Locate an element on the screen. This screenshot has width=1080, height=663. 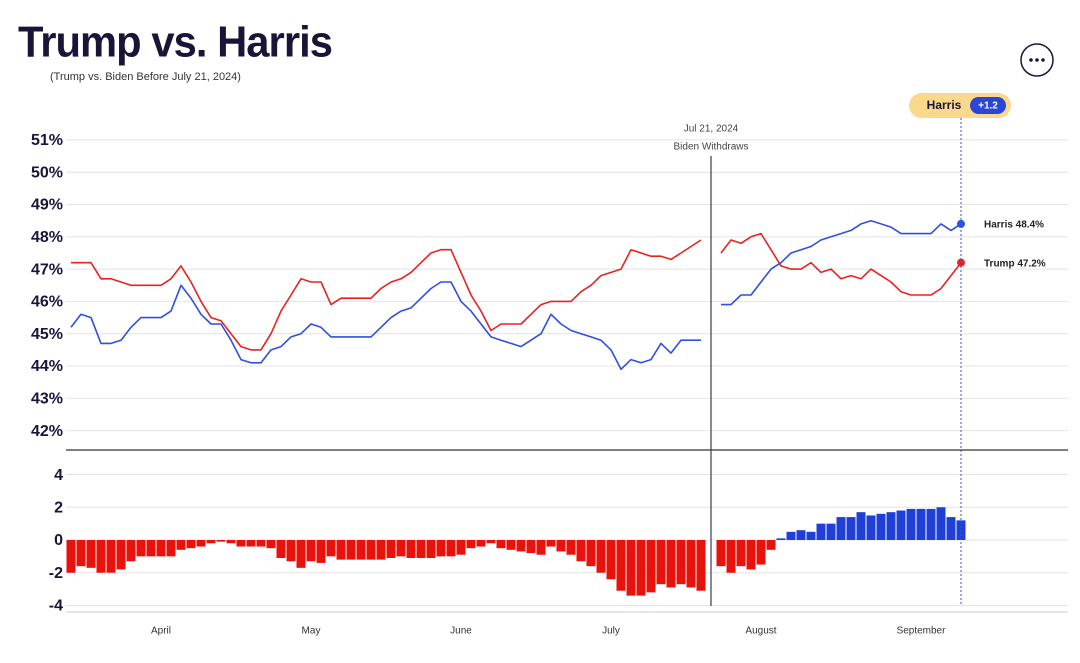
badge-pill is located at coordinates (988, 105).